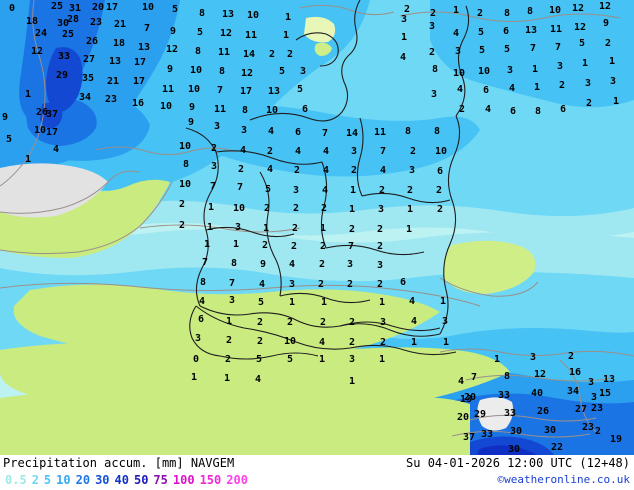 The width and height of the screenshot is (634, 490). What do you see at coordinates (202, 217) in the screenshot?
I see `border-germany-west` at bounding box center [202, 217].